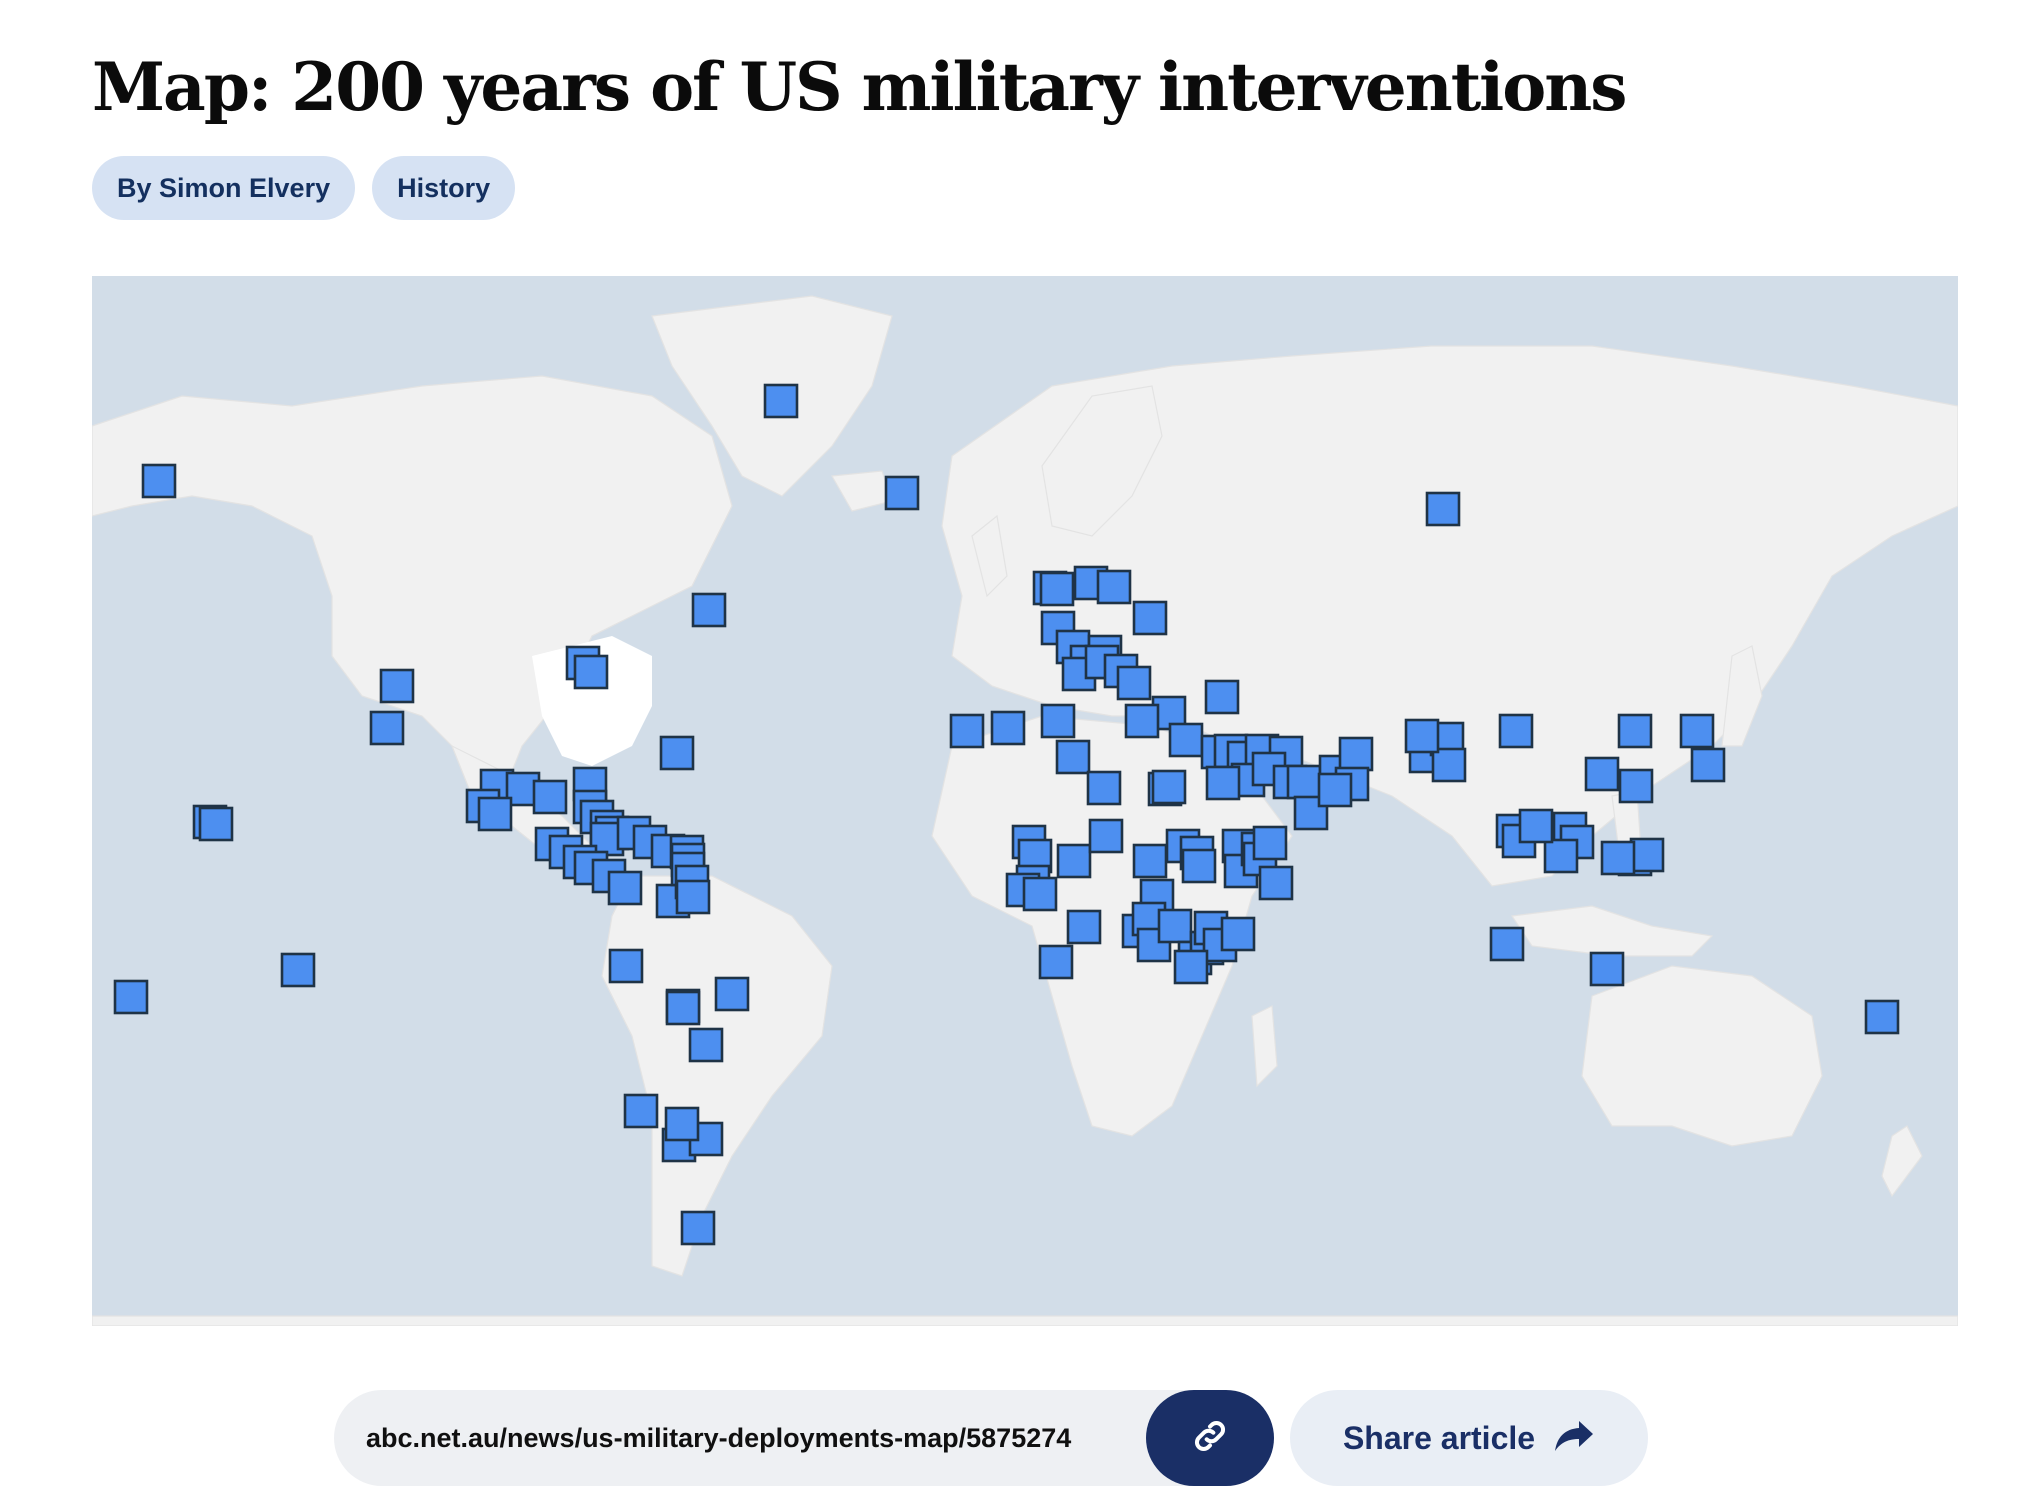  What do you see at coordinates (1612, 931) in the screenshot?
I see `indonesia` at bounding box center [1612, 931].